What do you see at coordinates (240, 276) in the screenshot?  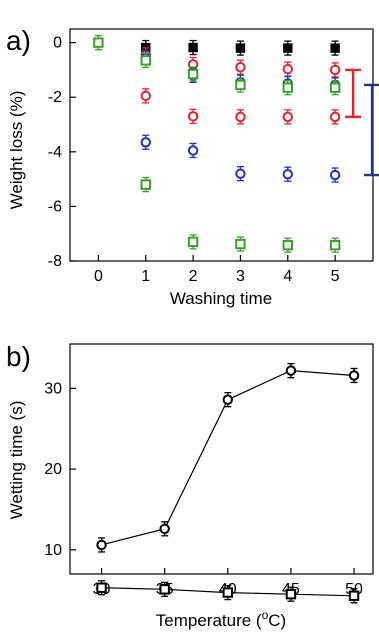 I see `x-tick-label: 3` at bounding box center [240, 276].